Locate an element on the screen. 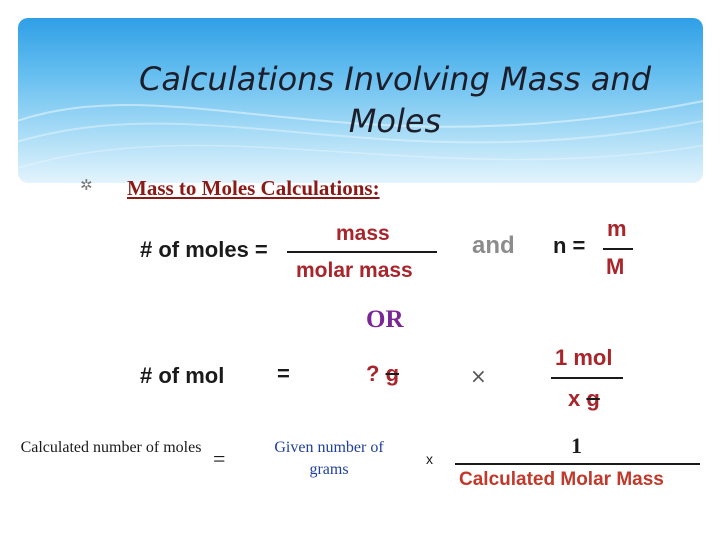  n-equals-label: n = is located at coordinates (569, 245).